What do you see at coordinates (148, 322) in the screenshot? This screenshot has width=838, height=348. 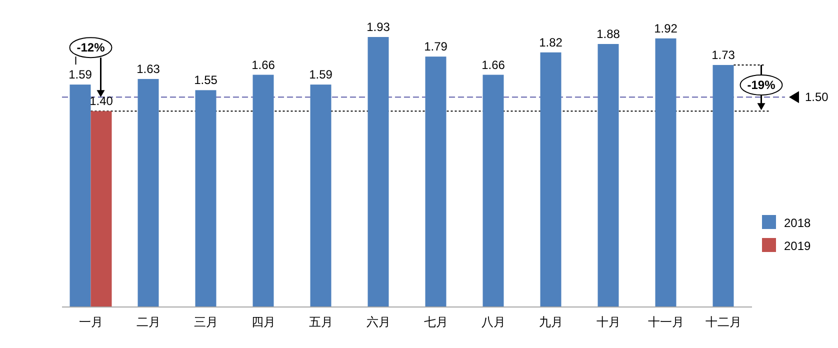 I see `x-tick-label: 二月` at bounding box center [148, 322].